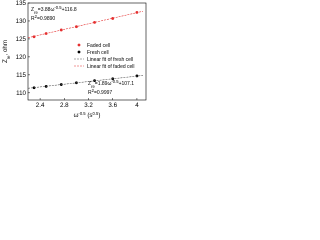  I want to click on y-tick-label: 120, so click(21, 57).